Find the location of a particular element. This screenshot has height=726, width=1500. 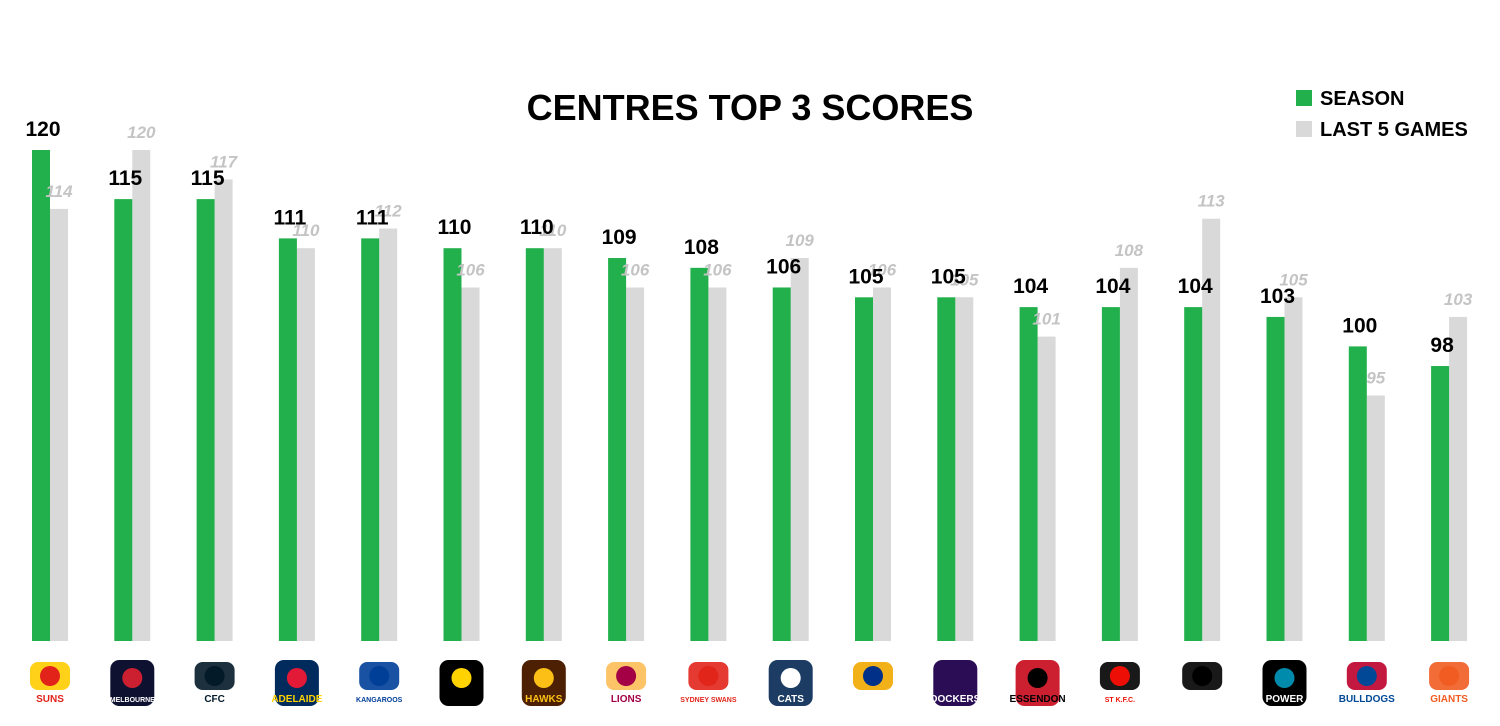

hawks-logo: HAWKS is located at coordinates (543, 683).